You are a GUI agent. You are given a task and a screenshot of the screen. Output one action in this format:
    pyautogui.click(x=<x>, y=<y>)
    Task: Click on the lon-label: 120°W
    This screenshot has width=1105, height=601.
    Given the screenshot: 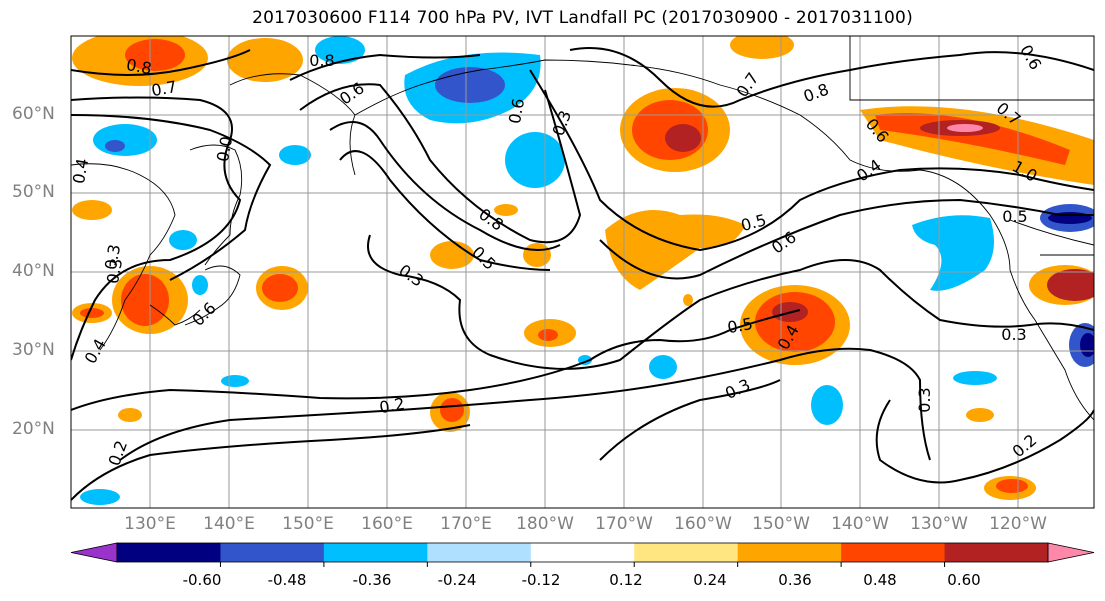 What is the action you would take?
    pyautogui.click(x=1018, y=524)
    